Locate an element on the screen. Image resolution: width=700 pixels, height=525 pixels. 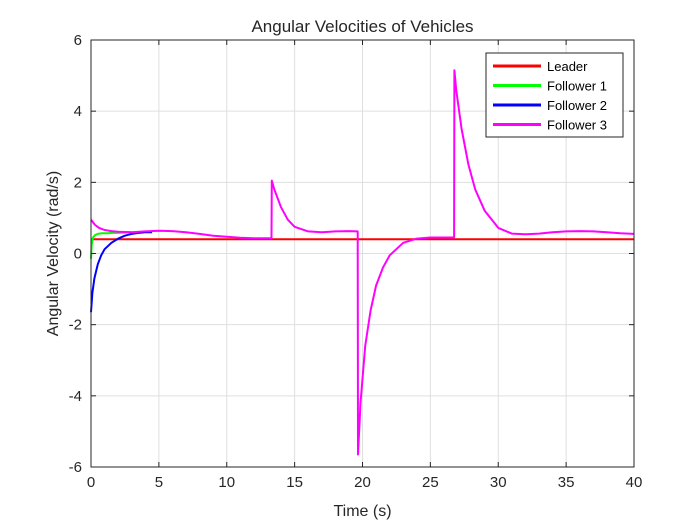
y-tick-label: -4 is located at coordinates (75, 396).